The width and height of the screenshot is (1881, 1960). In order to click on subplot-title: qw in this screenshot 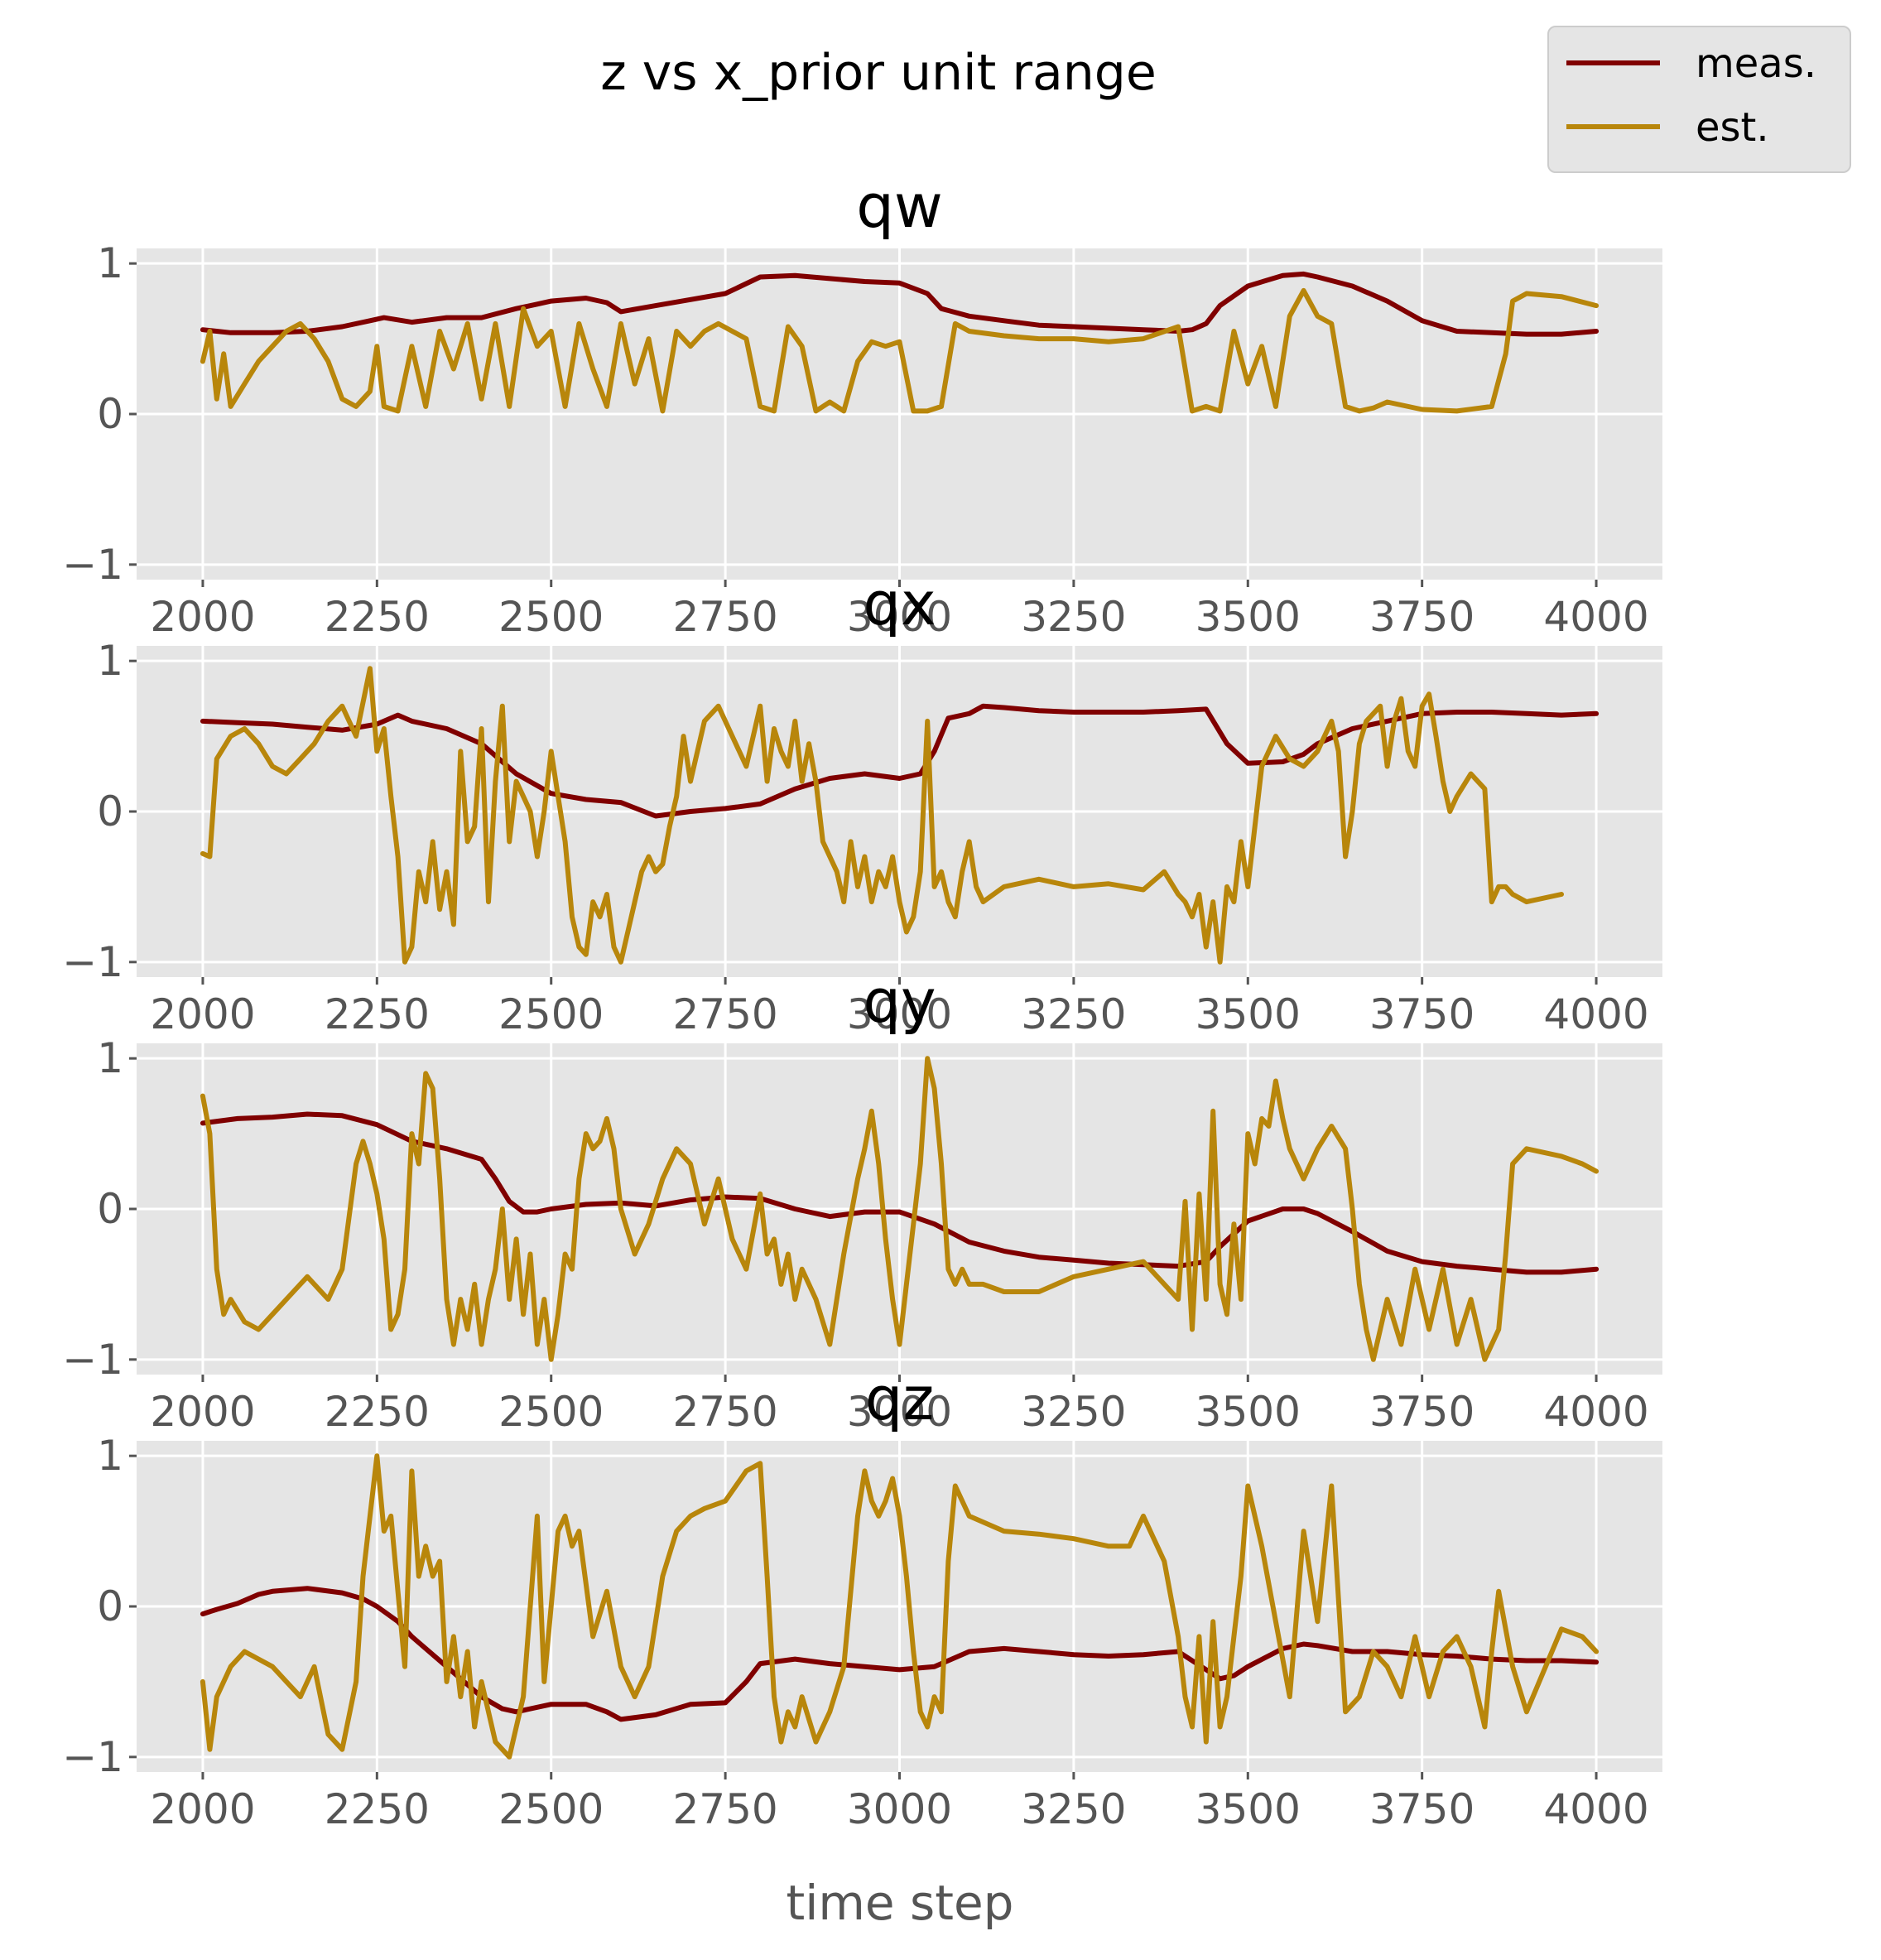, I will do `click(899, 206)`.